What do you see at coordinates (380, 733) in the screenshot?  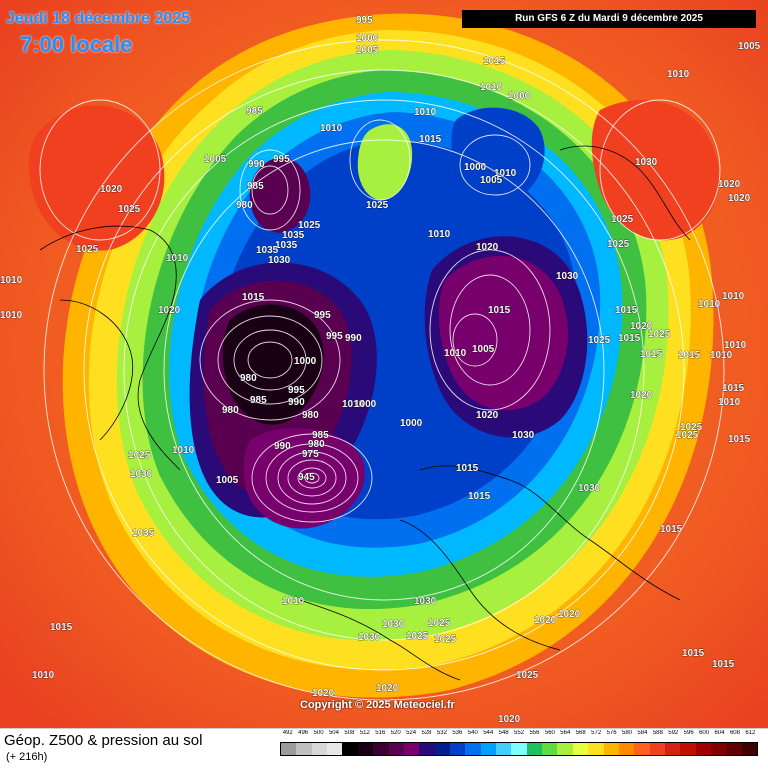 I see `legend-label: 516` at bounding box center [380, 733].